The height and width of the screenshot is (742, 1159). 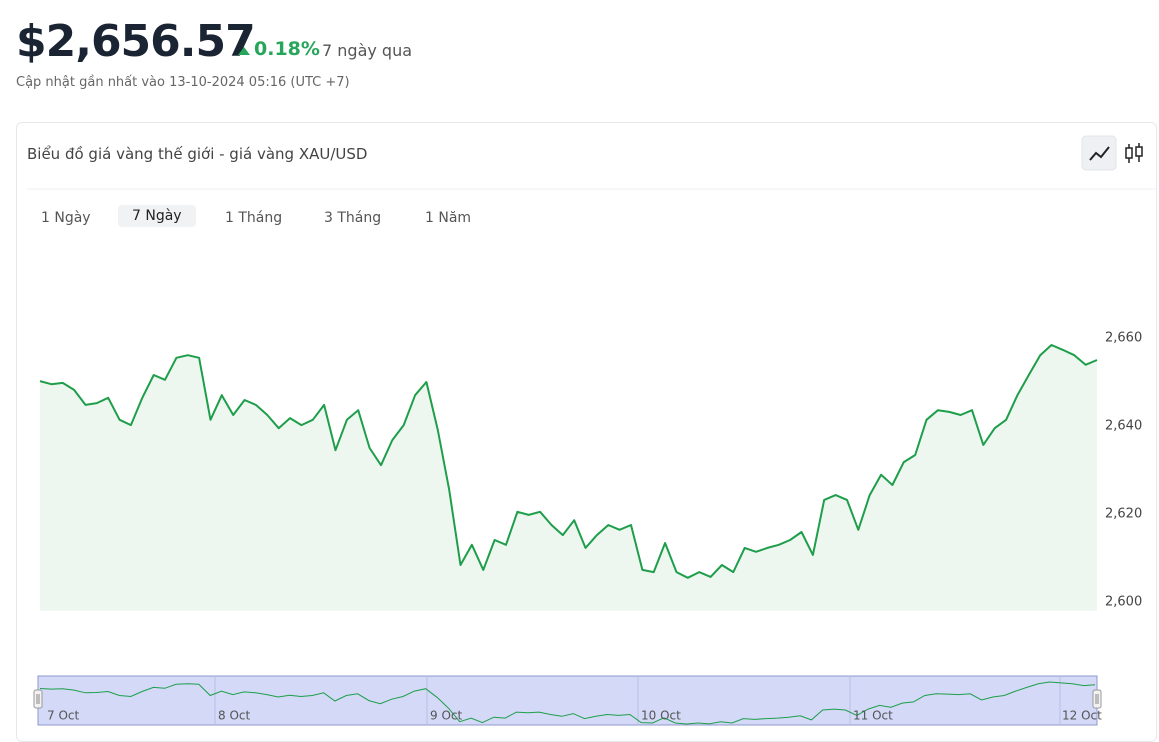 I want to click on period-tab: 1 Năm, so click(x=448, y=218).